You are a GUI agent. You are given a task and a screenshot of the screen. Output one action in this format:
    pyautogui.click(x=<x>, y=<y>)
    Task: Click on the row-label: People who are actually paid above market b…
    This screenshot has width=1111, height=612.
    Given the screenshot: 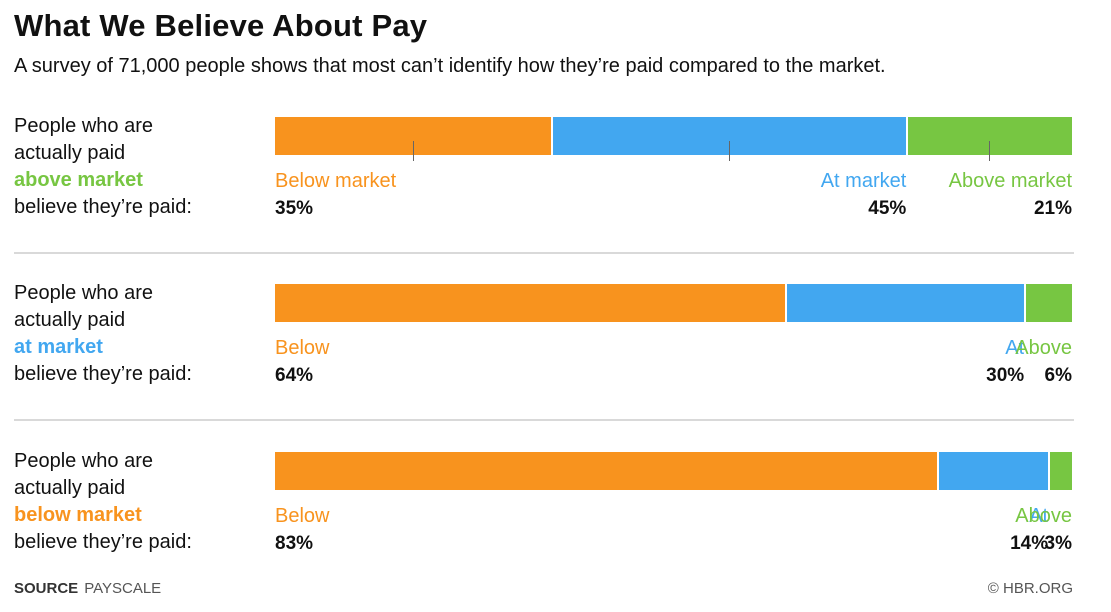 What is the action you would take?
    pyautogui.click(x=139, y=167)
    